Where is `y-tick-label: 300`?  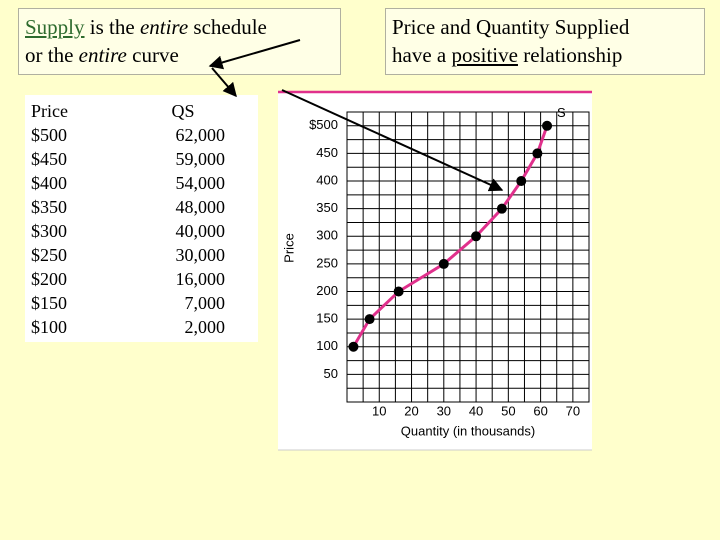
y-tick-label: 300 is located at coordinates (327, 235).